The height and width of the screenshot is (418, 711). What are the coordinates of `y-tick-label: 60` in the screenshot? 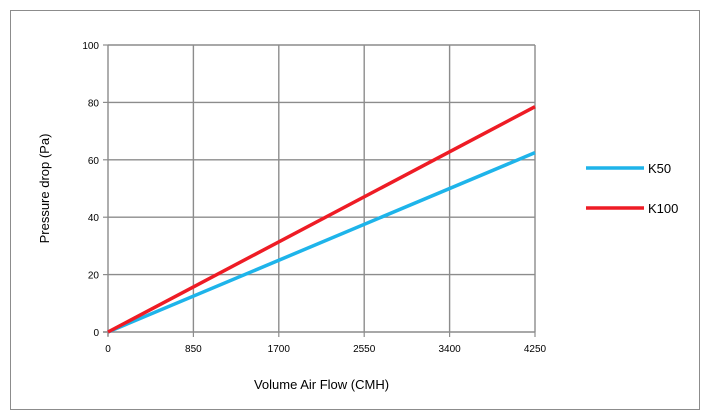 It's located at (94, 161).